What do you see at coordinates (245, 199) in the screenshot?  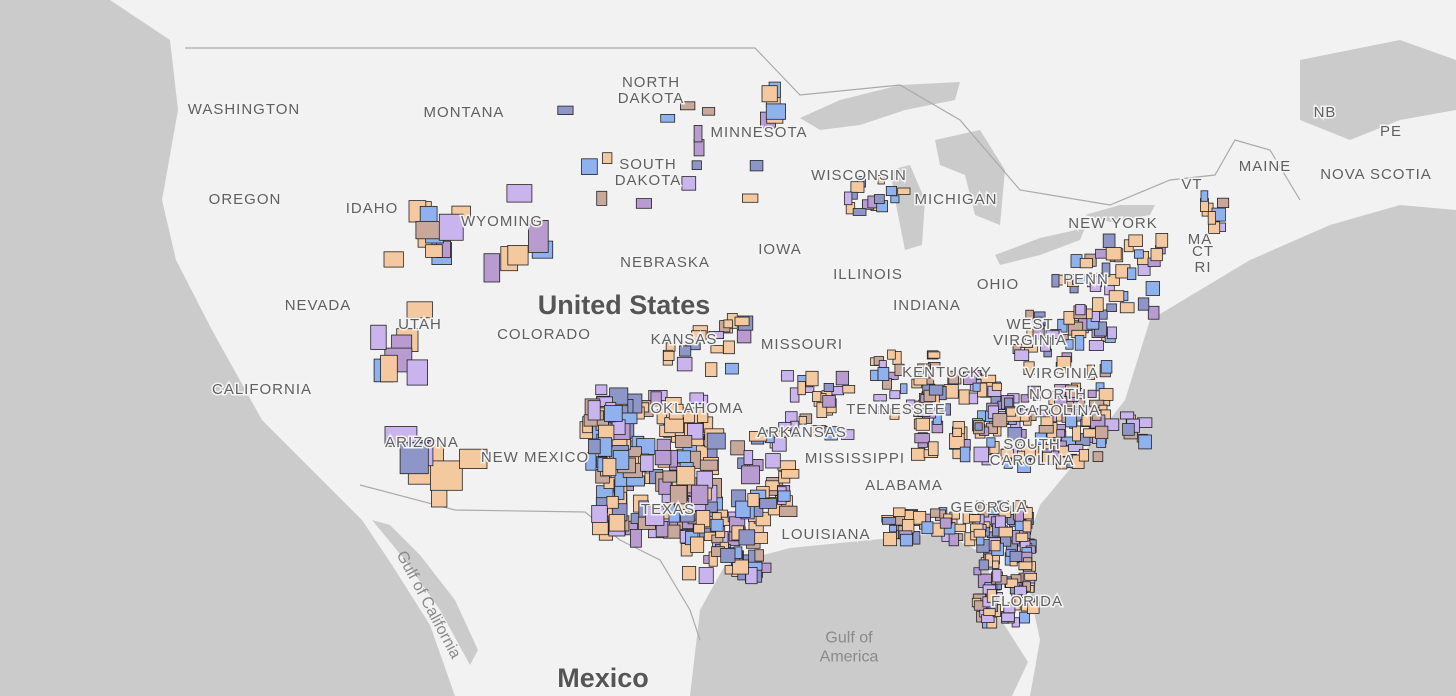 I see `state-label: OREGON` at bounding box center [245, 199].